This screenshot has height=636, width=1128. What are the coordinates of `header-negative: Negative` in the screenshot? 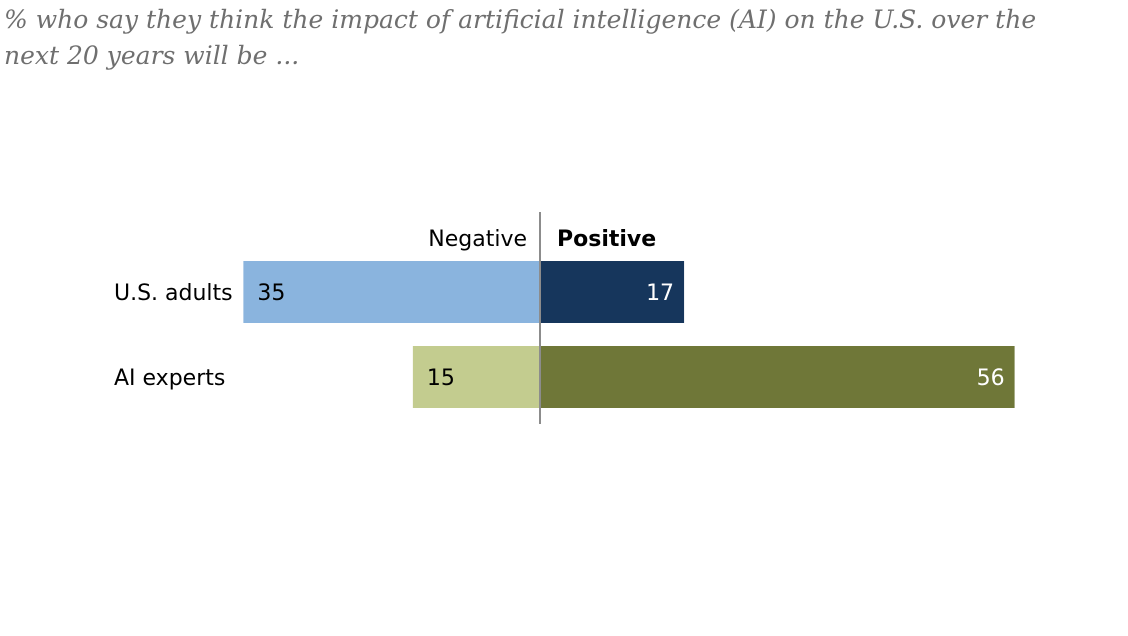 It's located at (477, 239).